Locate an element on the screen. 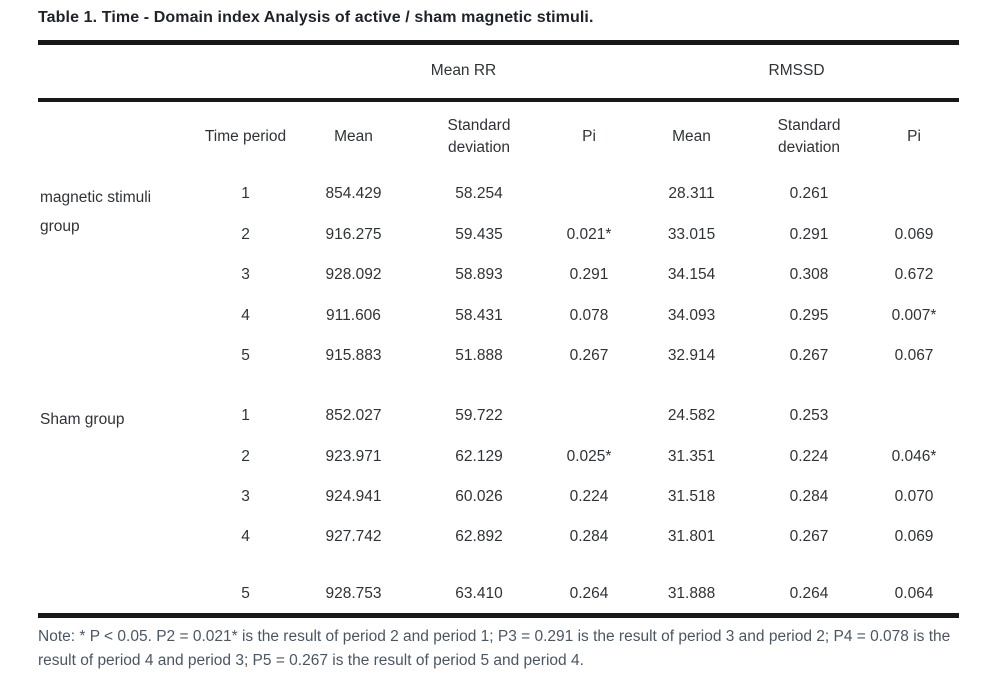  value-cell: 0.308 is located at coordinates (809, 275).